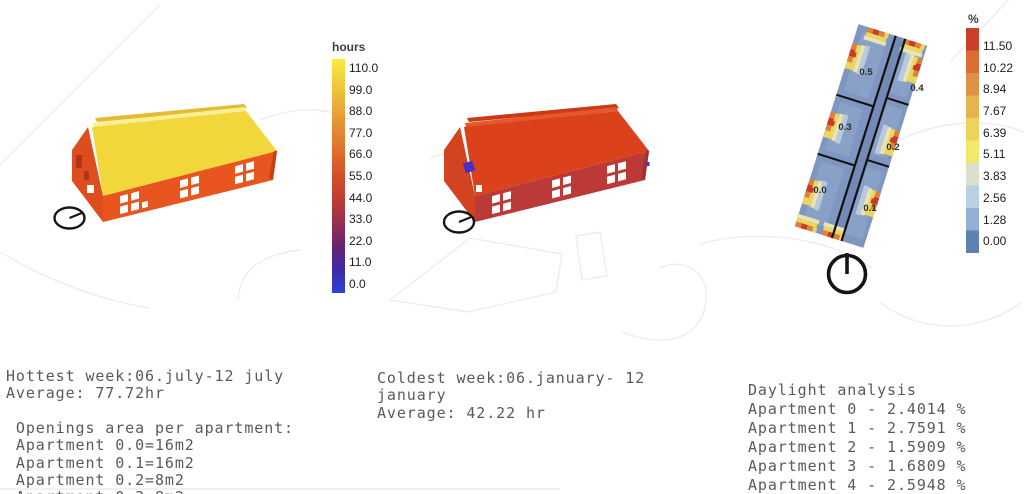  What do you see at coordinates (361, 175) in the screenshot?
I see `legend-tick-label: 55.0` at bounding box center [361, 175].